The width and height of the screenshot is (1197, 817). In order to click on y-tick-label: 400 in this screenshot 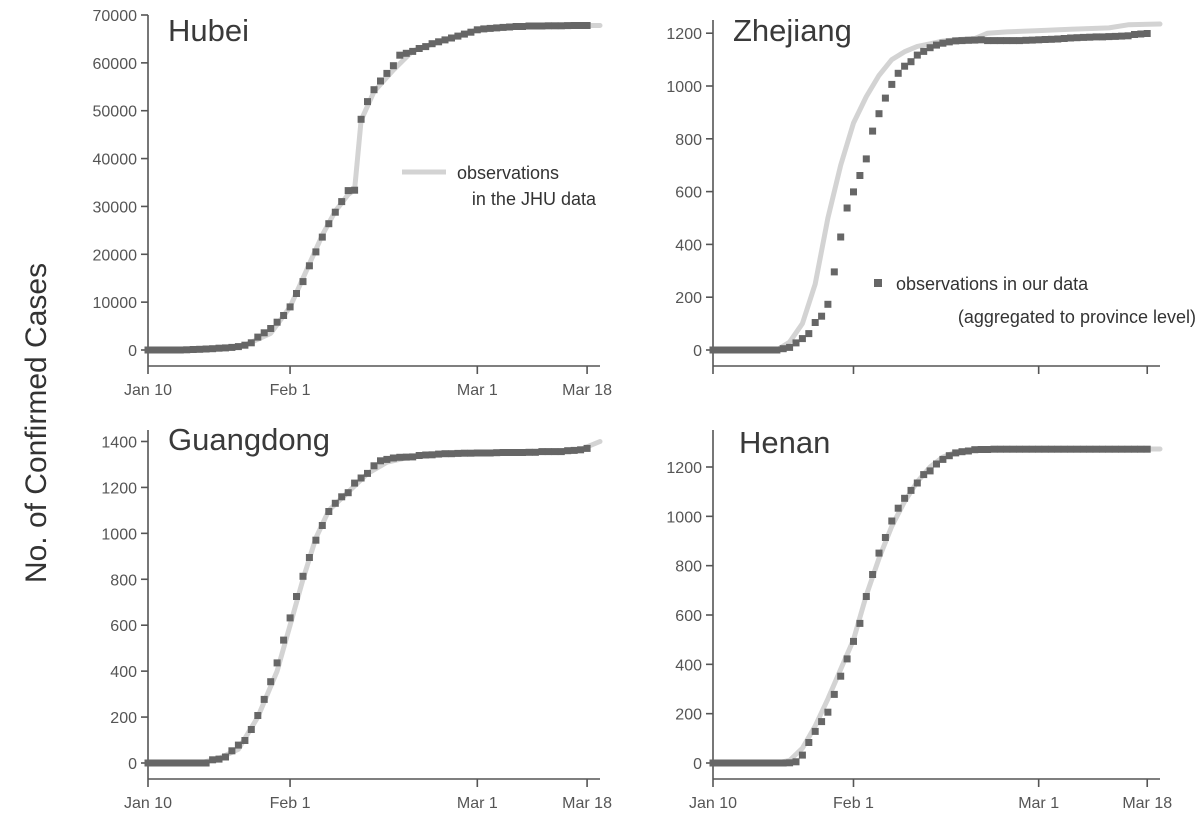, I will do `click(123, 672)`.